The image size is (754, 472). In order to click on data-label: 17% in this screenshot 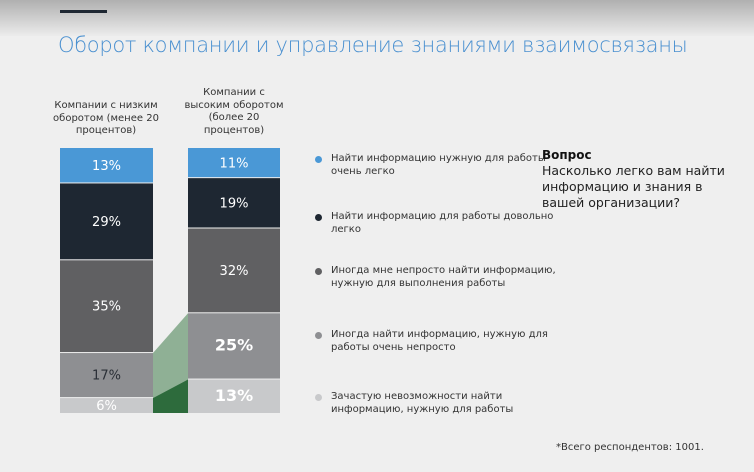, I will do `click(106, 376)`.